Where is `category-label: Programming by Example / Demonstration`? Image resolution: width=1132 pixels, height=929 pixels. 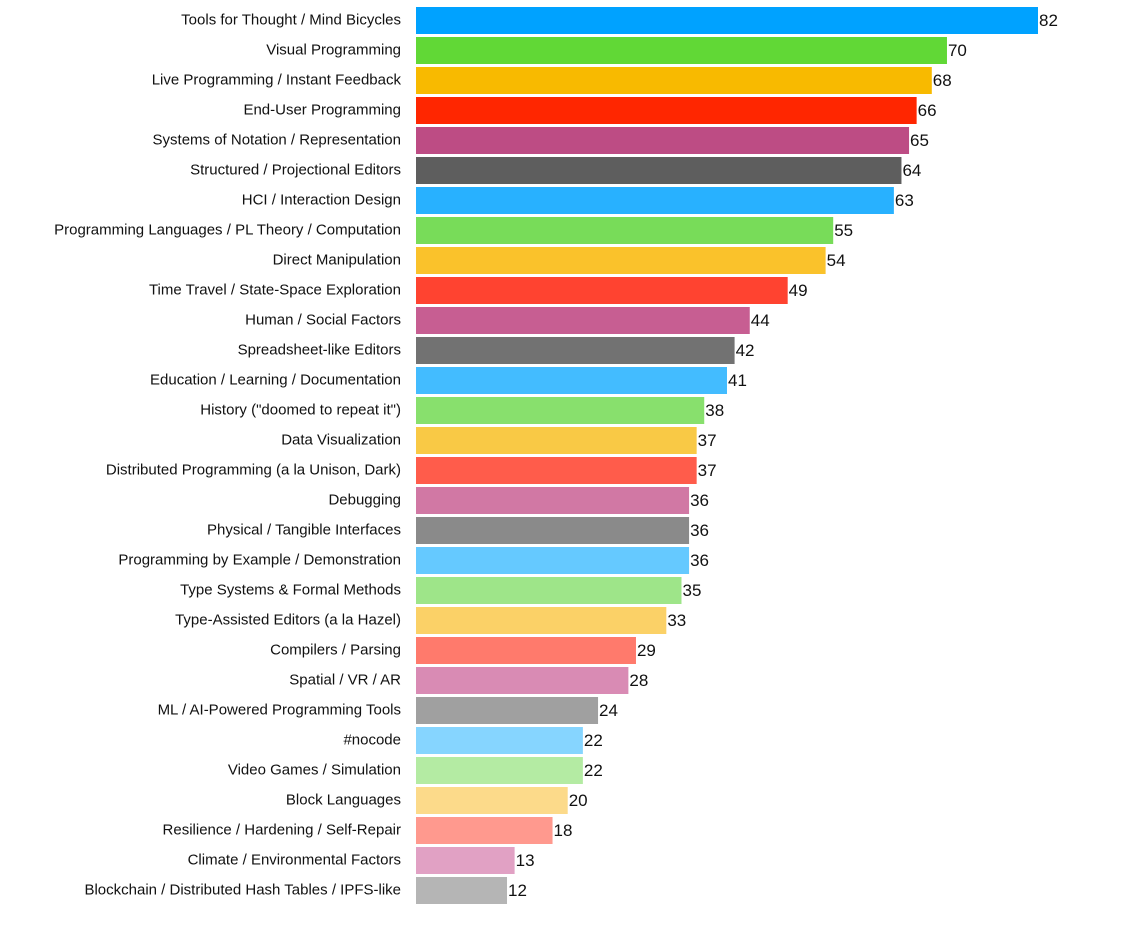
category-label: Programming by Example / Demonstration is located at coordinates (259, 559).